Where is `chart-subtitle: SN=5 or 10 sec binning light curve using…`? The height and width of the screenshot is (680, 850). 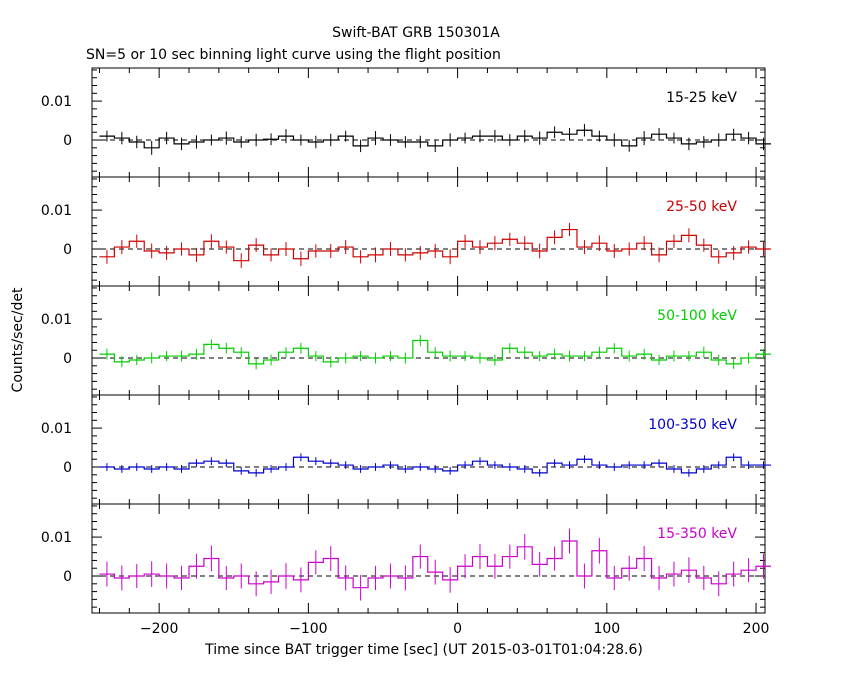
chart-subtitle: SN=5 or 10 sec binning light curve using… is located at coordinates (293, 55).